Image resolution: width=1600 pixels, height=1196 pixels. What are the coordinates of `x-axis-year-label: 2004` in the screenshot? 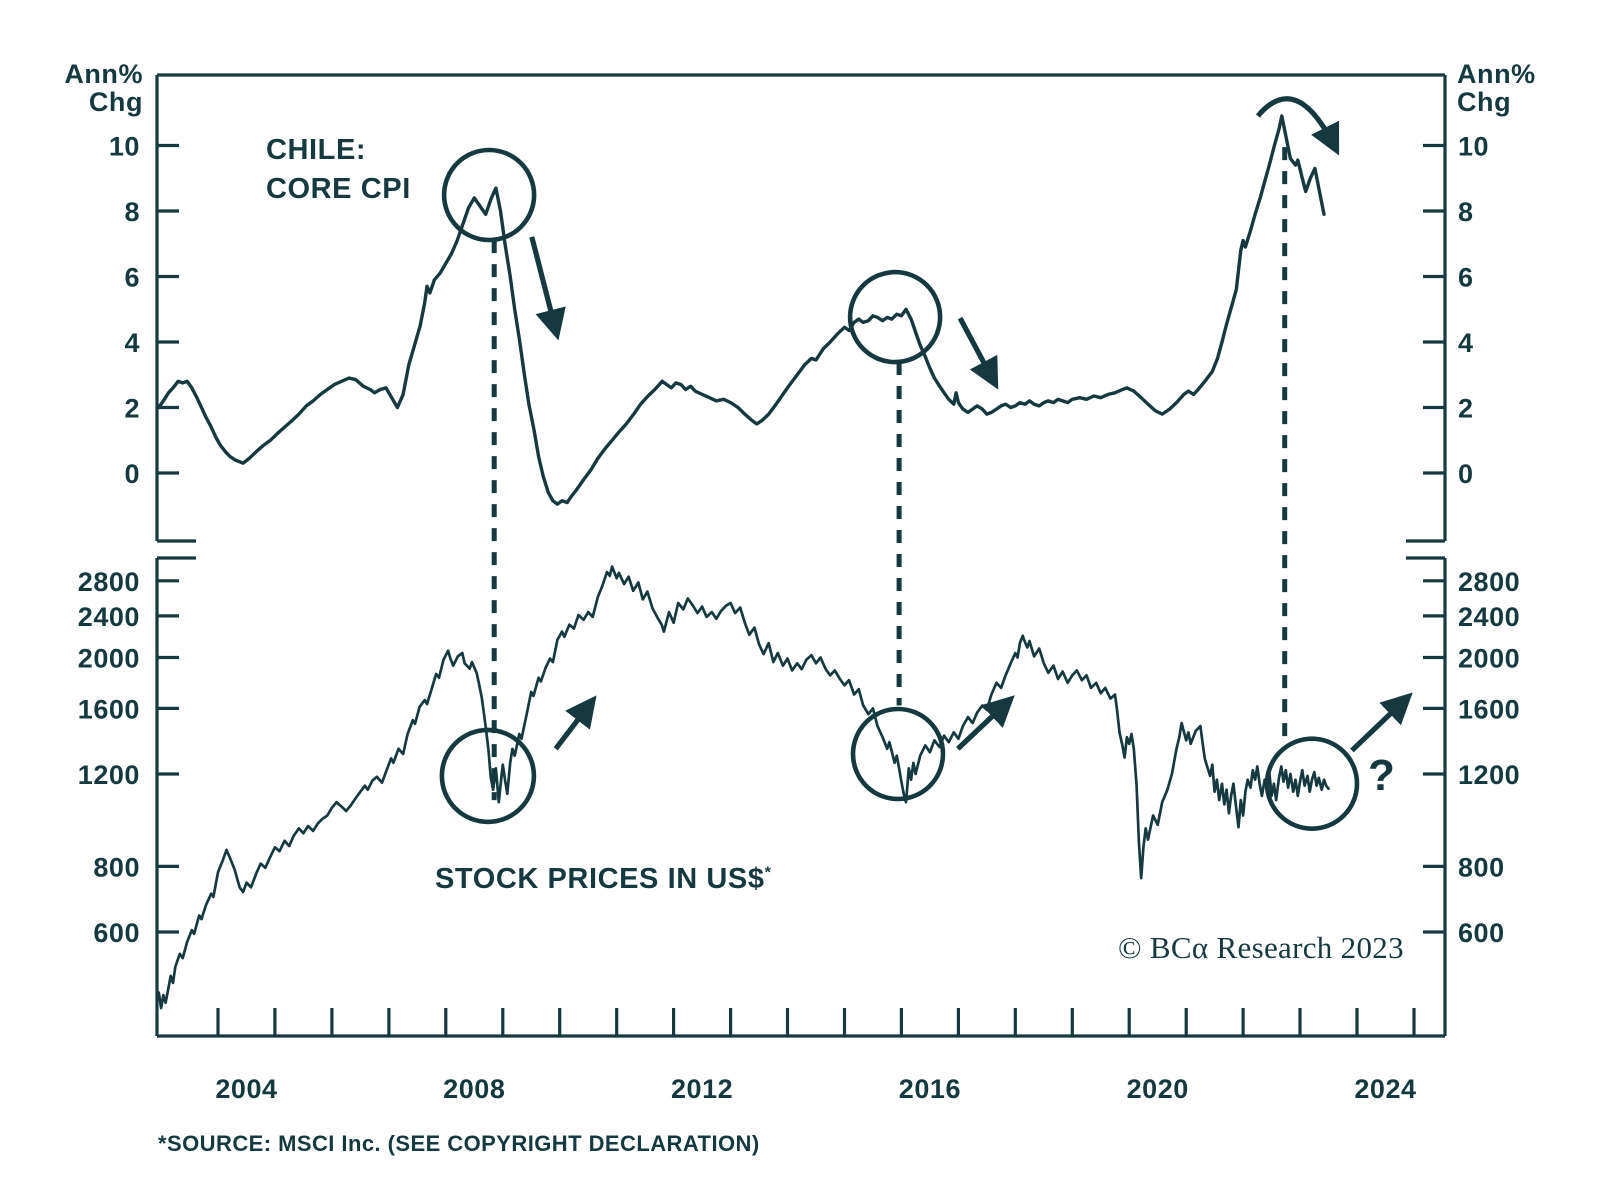 It's located at (246, 1089).